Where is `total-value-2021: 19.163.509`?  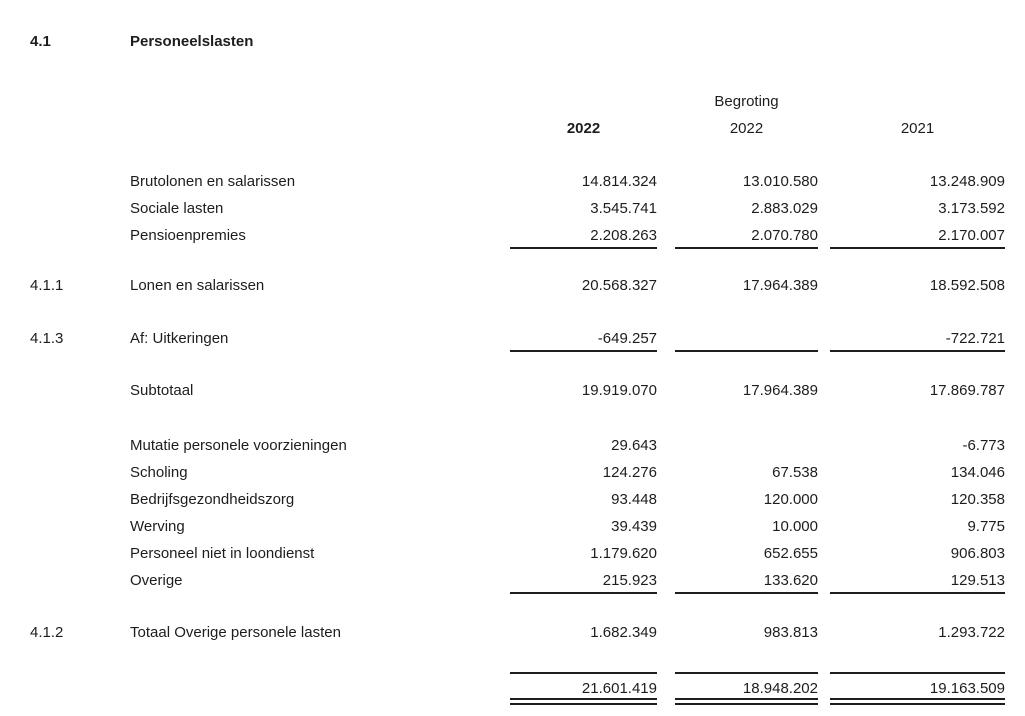
total-value-2021: 19.163.509 is located at coordinates (917, 688).